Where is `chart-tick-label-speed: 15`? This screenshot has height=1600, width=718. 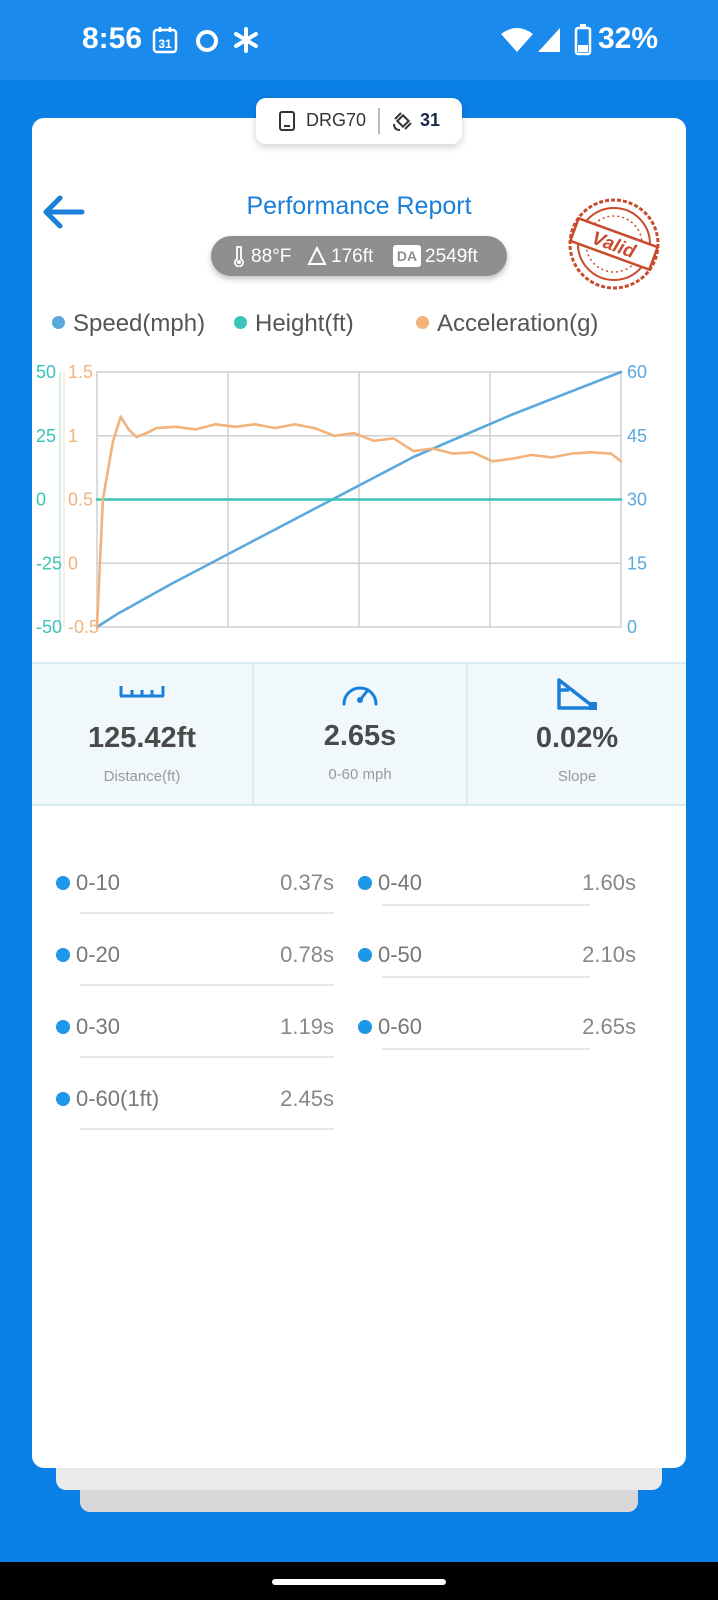 chart-tick-label-speed: 15 is located at coordinates (637, 563).